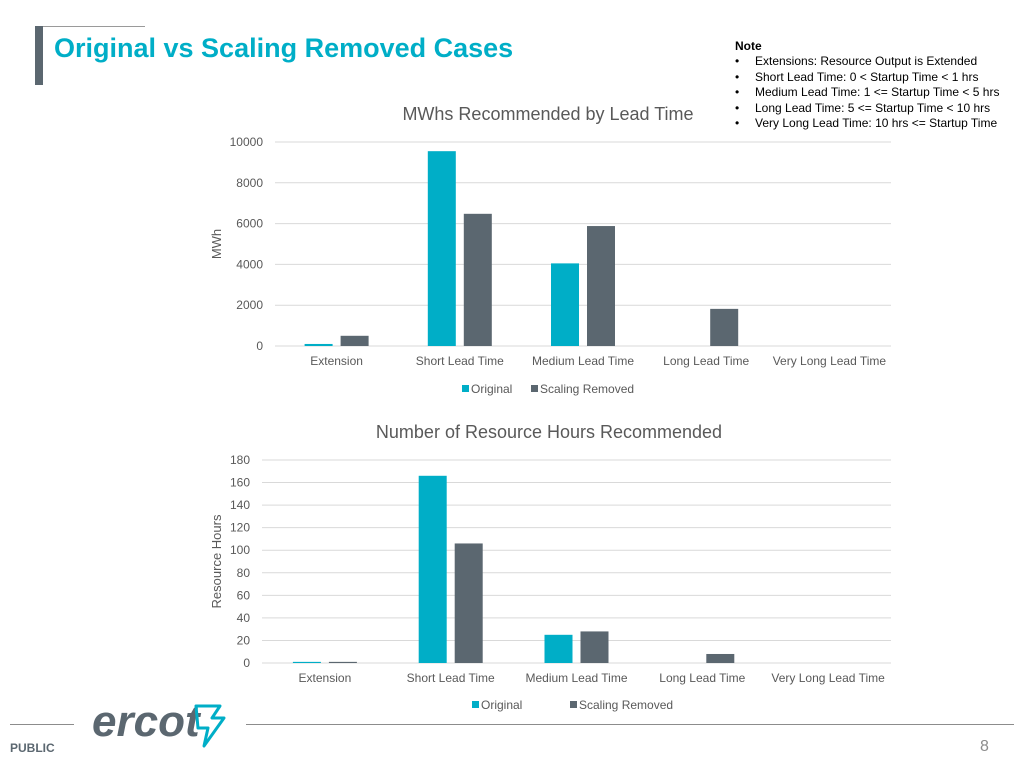  Describe the element at coordinates (244, 573) in the screenshot. I see `y-tick-label: 80` at that location.